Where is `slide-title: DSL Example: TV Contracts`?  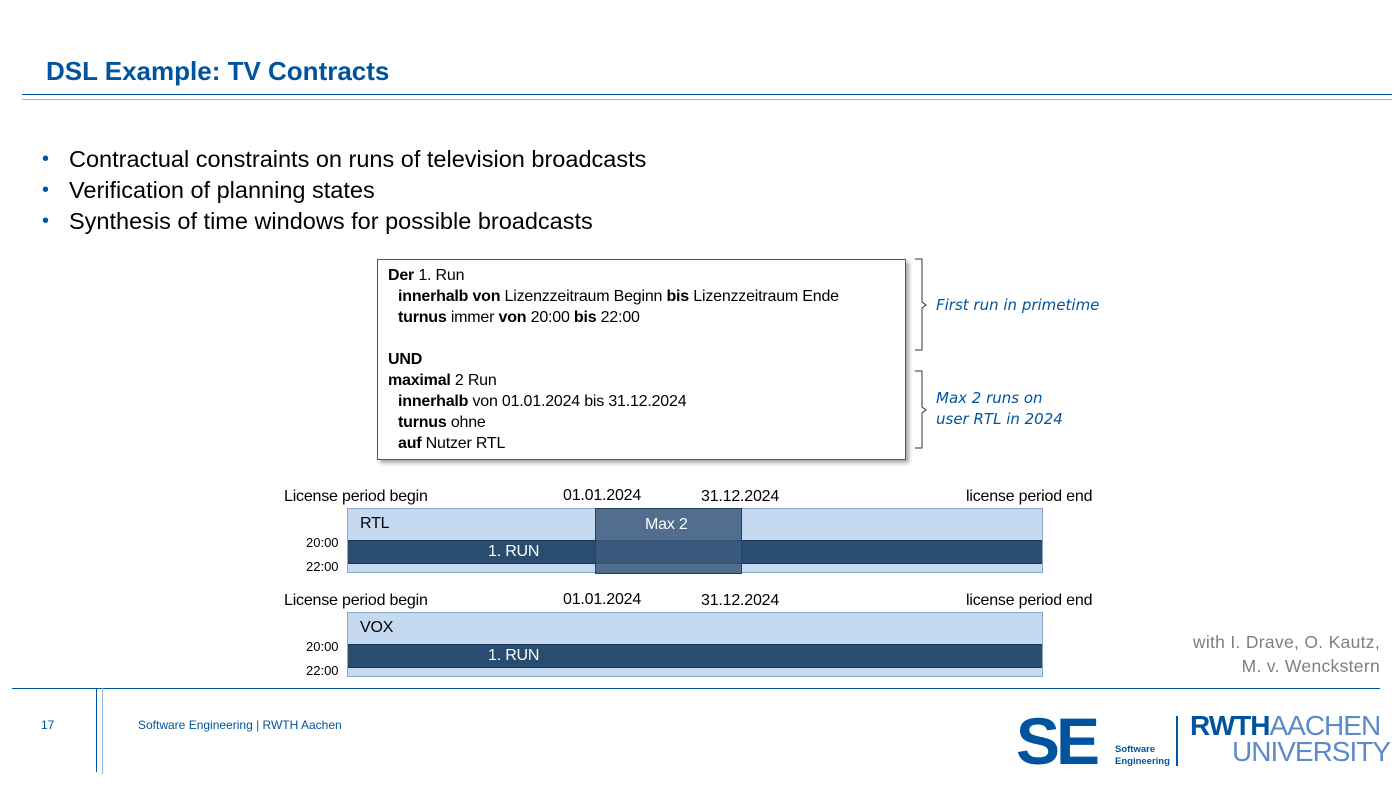
slide-title: DSL Example: TV Contracts is located at coordinates (218, 71).